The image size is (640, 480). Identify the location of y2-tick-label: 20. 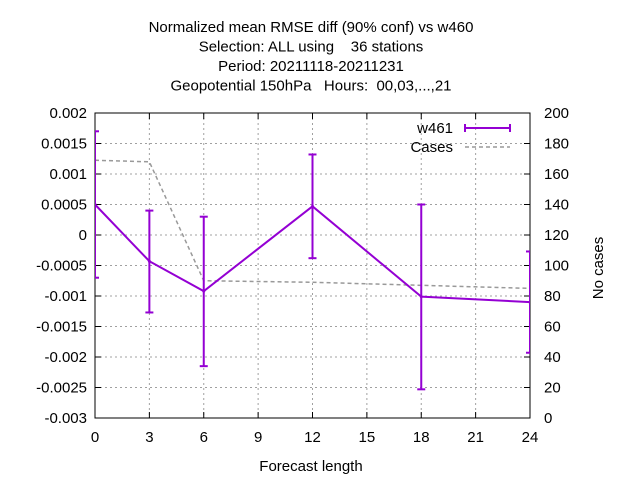
(552, 388).